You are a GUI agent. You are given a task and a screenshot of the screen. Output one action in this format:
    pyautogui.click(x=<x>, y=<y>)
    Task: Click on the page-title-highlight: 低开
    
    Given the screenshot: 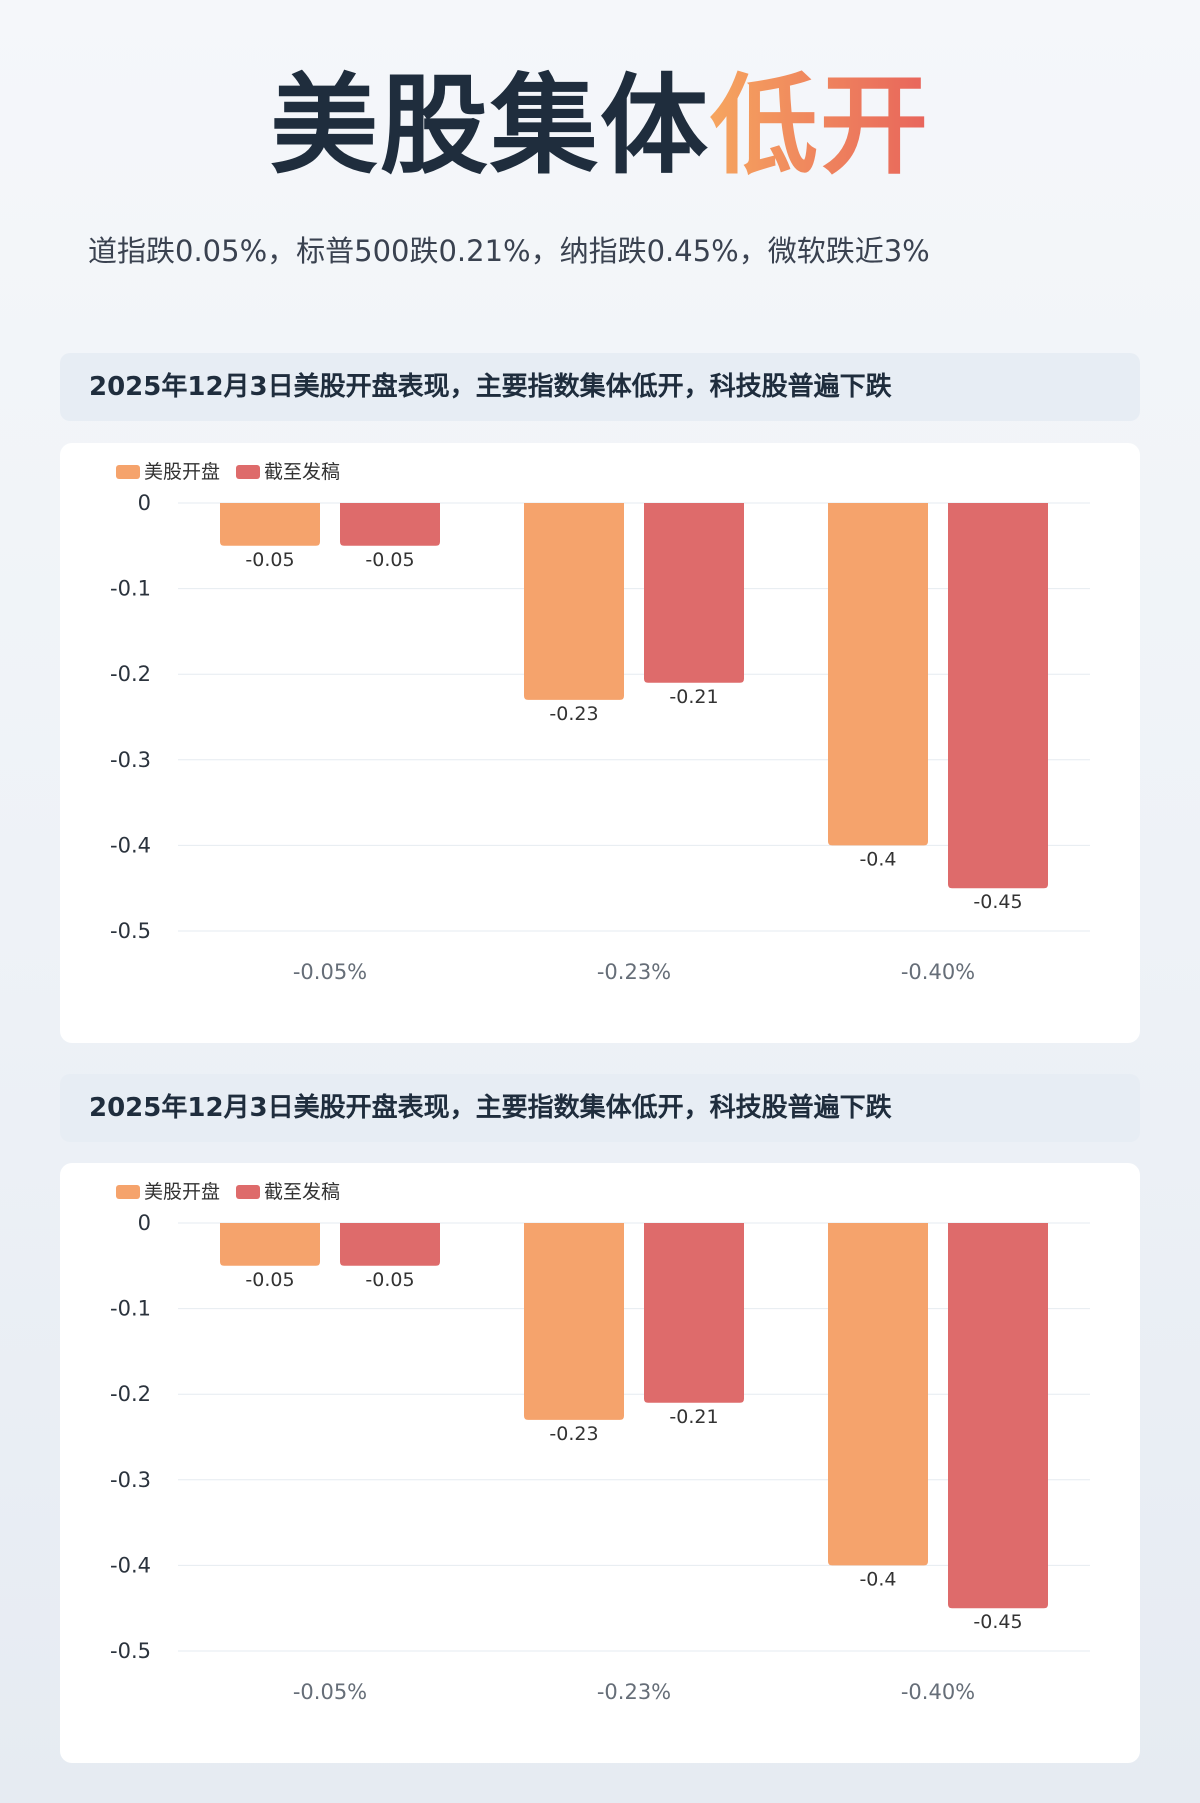 What is the action you would take?
    pyautogui.click(x=820, y=126)
    